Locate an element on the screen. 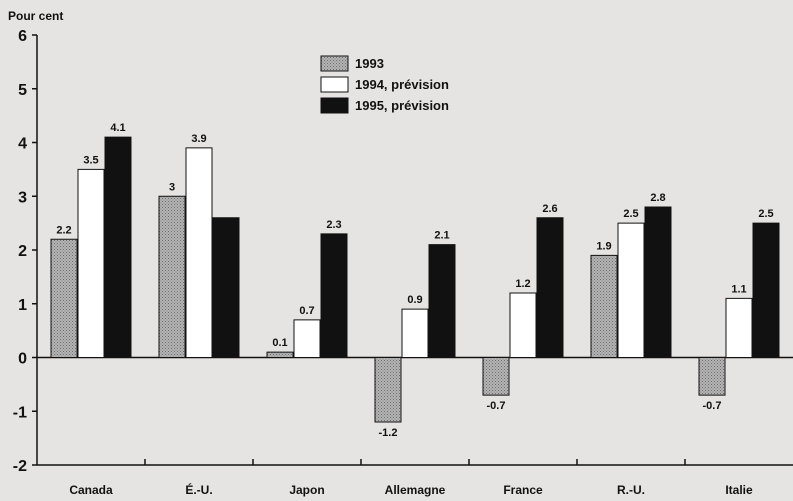 The width and height of the screenshot is (793, 501). category-label: É.-U. is located at coordinates (198, 489).